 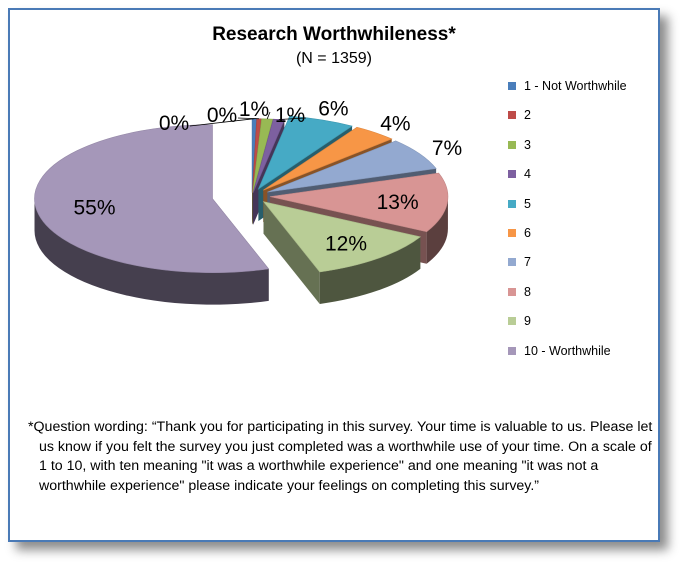 I want to click on legend-label: 1 - Not Worthwhile, so click(x=575, y=86).